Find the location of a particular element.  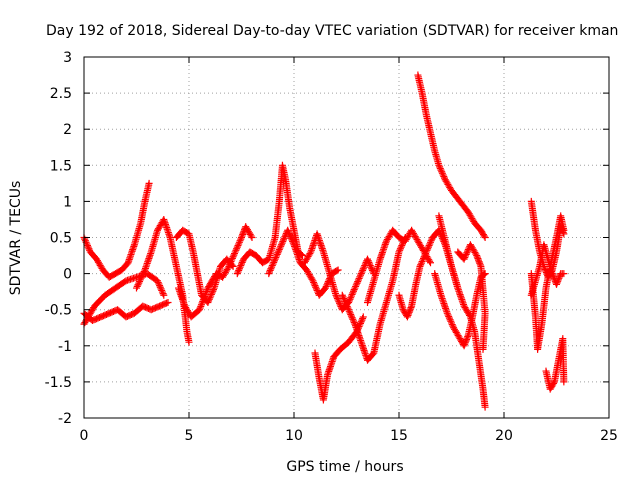

y-tick-label: 2.5 is located at coordinates (61, 94).